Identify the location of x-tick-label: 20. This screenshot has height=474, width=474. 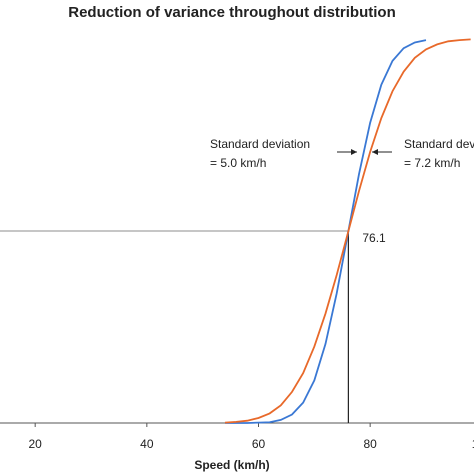
(35, 444).